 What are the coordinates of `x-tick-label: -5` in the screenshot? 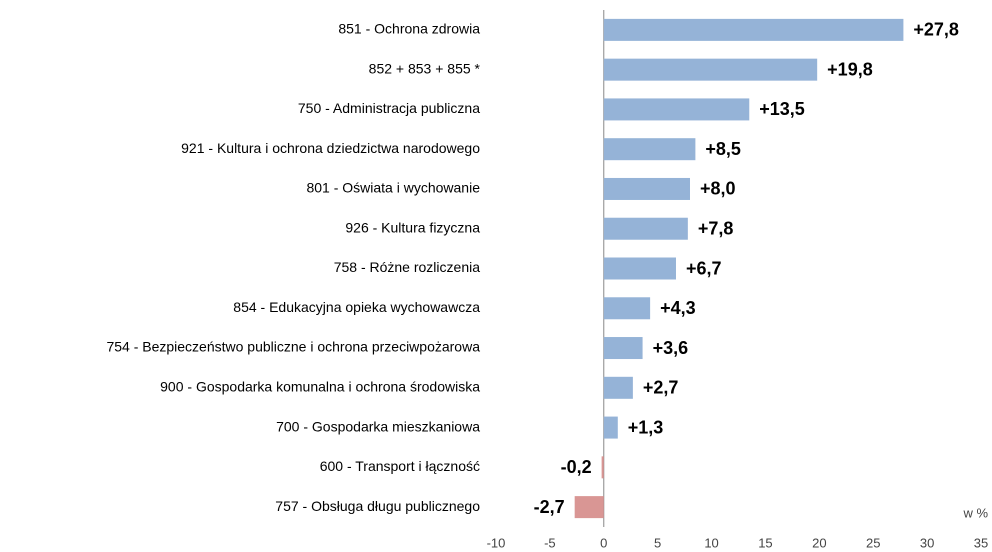 It's located at (550, 542).